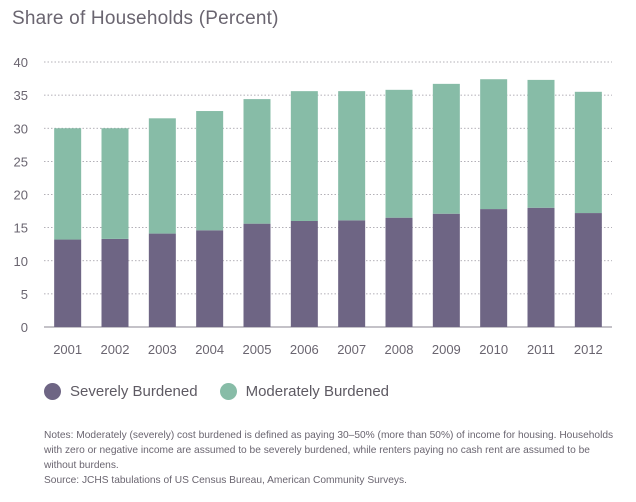 This screenshot has width=636, height=502. I want to click on x-tick-label: 2001, so click(67, 349).